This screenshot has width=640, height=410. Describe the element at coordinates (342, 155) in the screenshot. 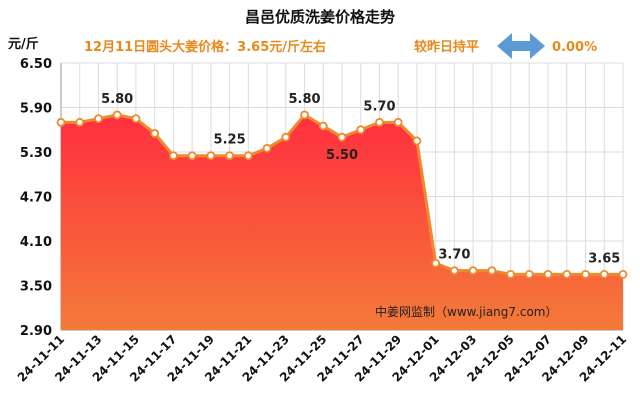

I see `data-label: 5.50` at that location.